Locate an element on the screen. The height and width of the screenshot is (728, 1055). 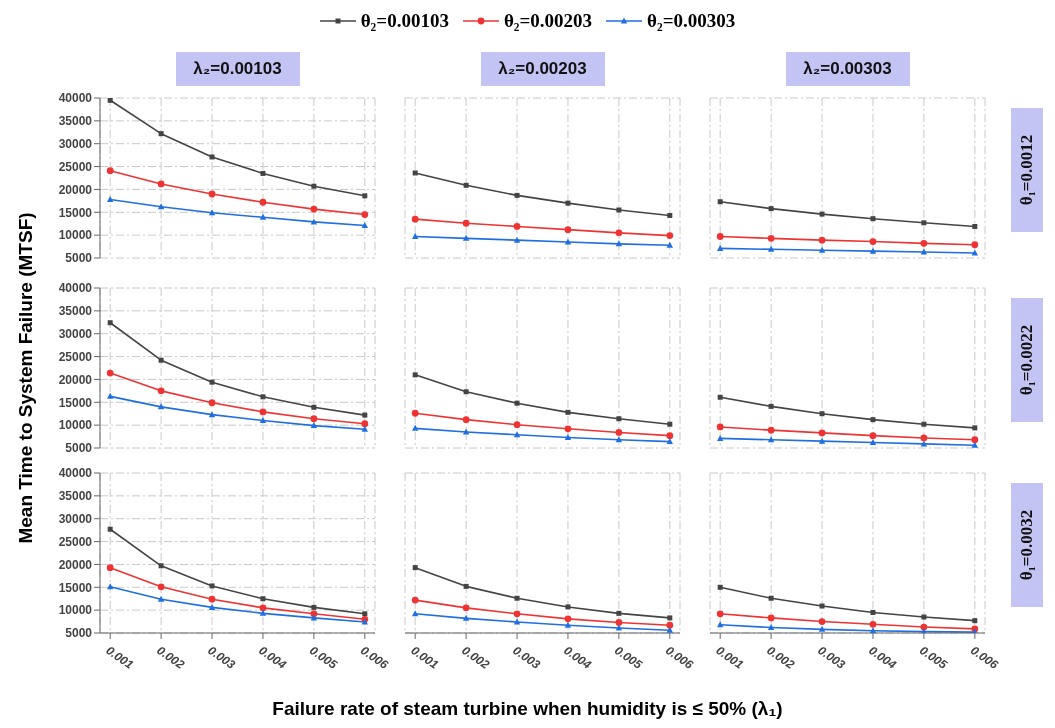
y-tick-label: 25000 is located at coordinates (75, 356).